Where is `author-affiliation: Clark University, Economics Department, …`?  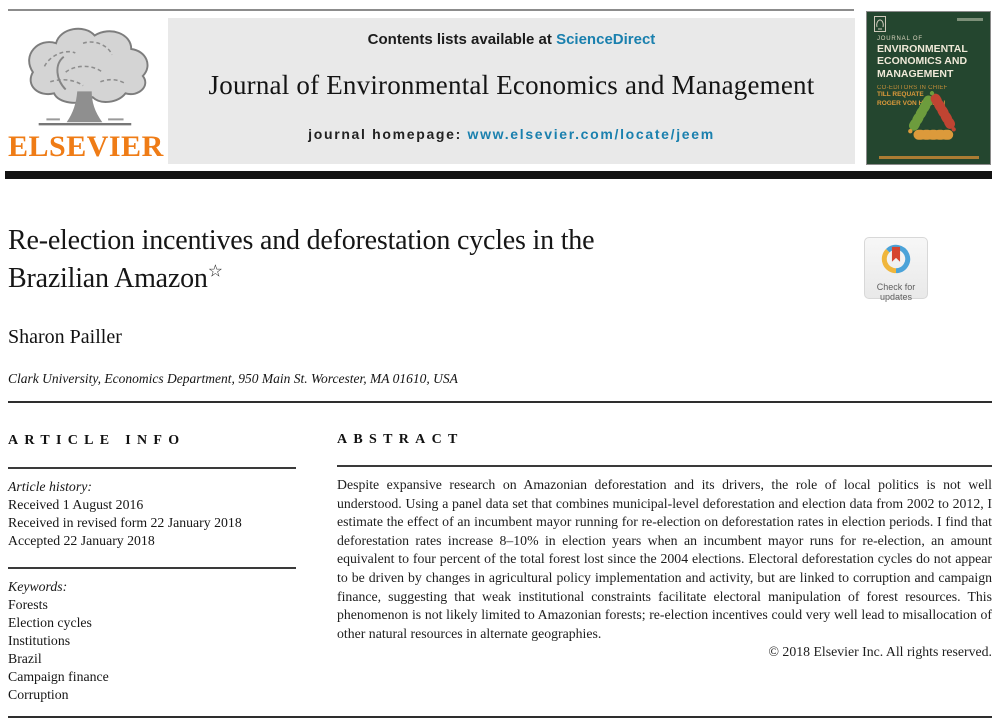
author-affiliation: Clark University, Economics Department, … is located at coordinates (233, 378).